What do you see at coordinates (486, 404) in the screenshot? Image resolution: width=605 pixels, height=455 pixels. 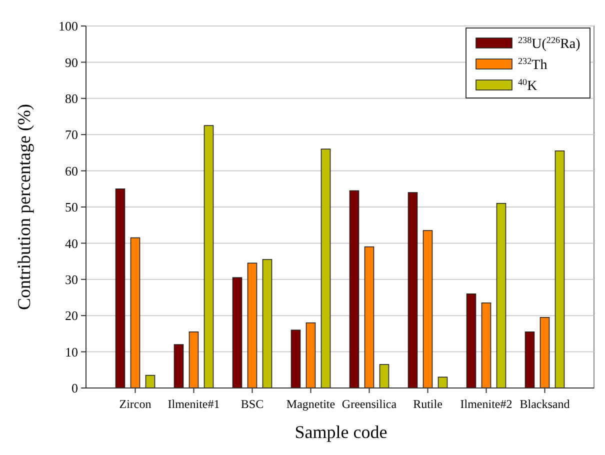 I see `x-tick-label: Ilmenite#2` at bounding box center [486, 404].